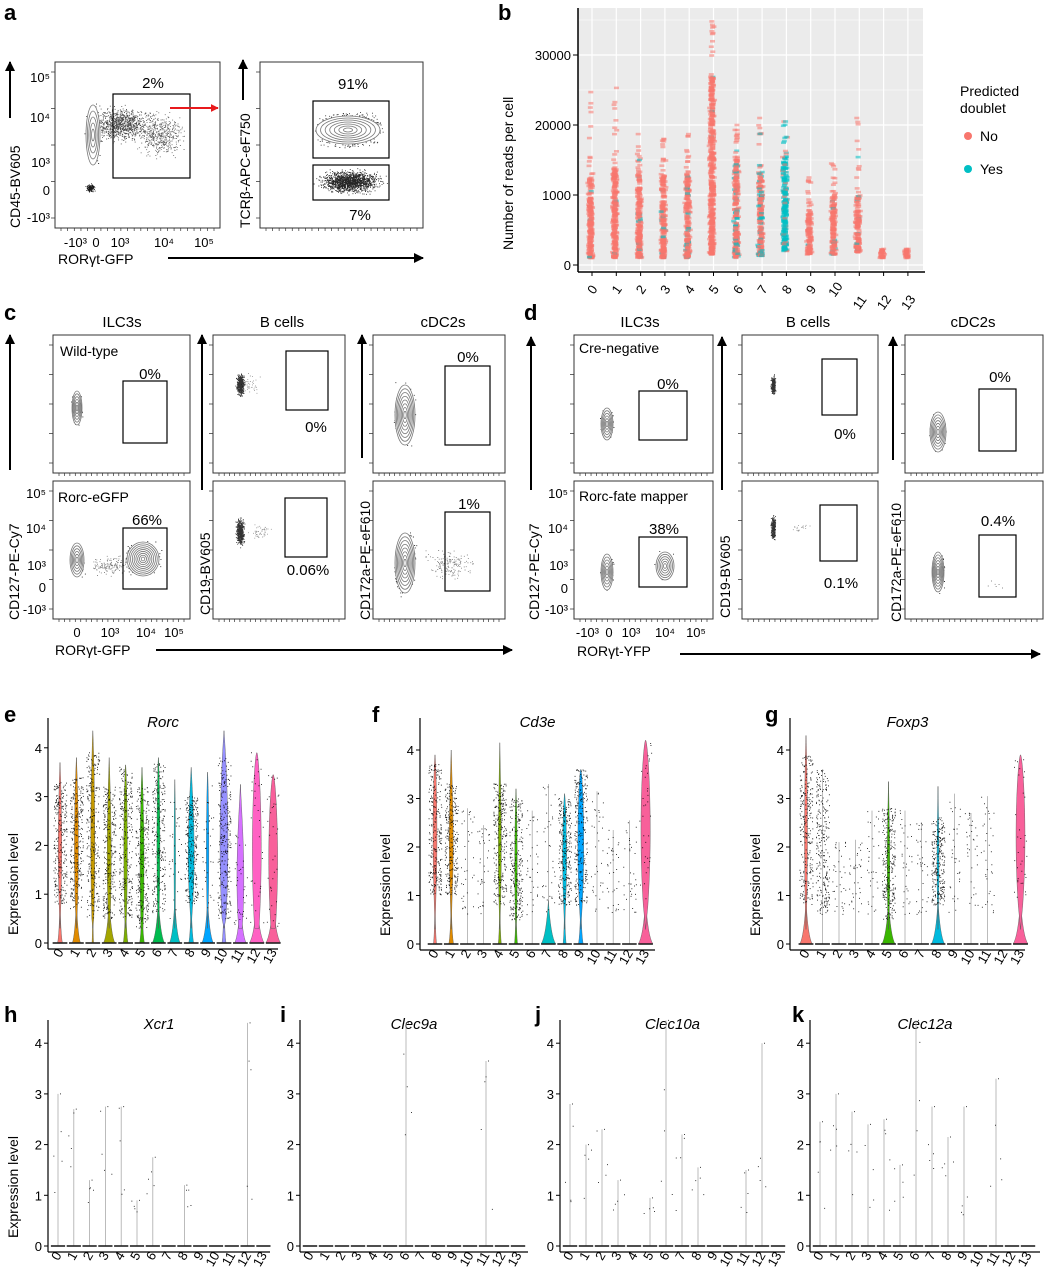 The image size is (1046, 1280). Describe the element at coordinates (664, 1256) in the screenshot. I see `x-tick-label: 6` at that location.